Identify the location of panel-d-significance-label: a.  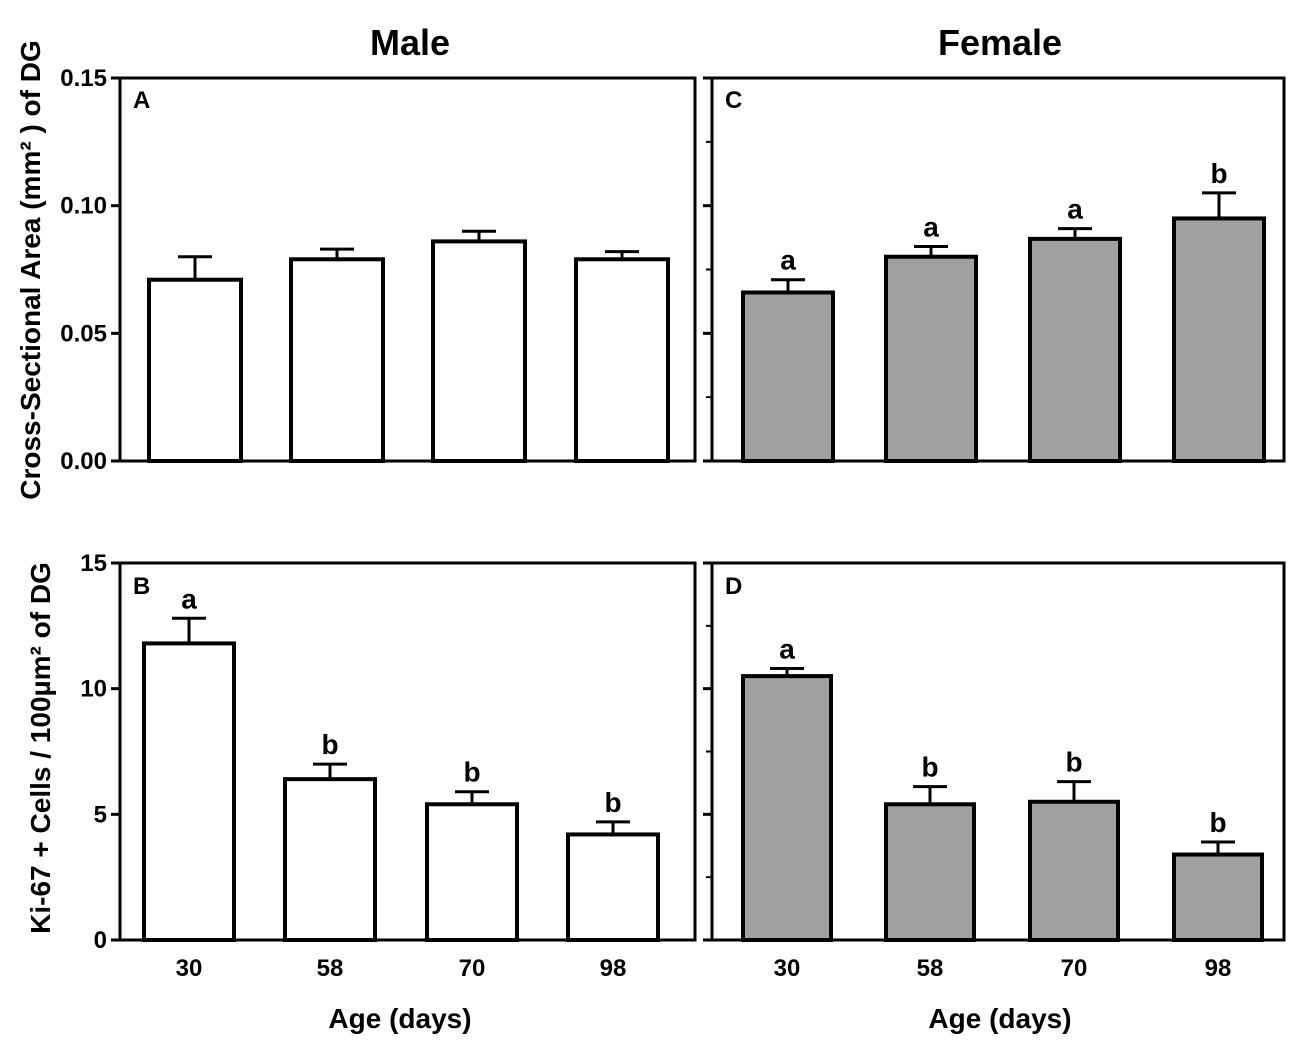
(787, 649).